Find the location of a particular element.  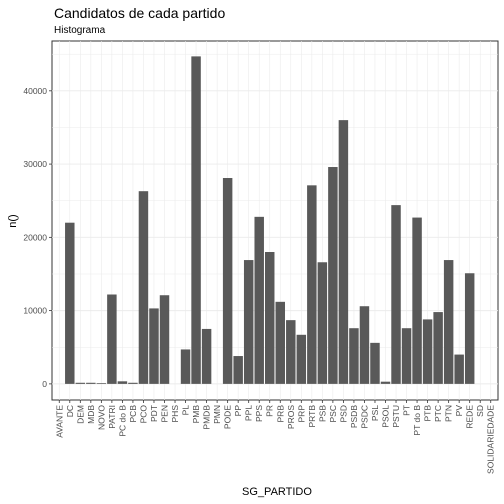

x-tick-label: PRP is located at coordinates (301, 414).